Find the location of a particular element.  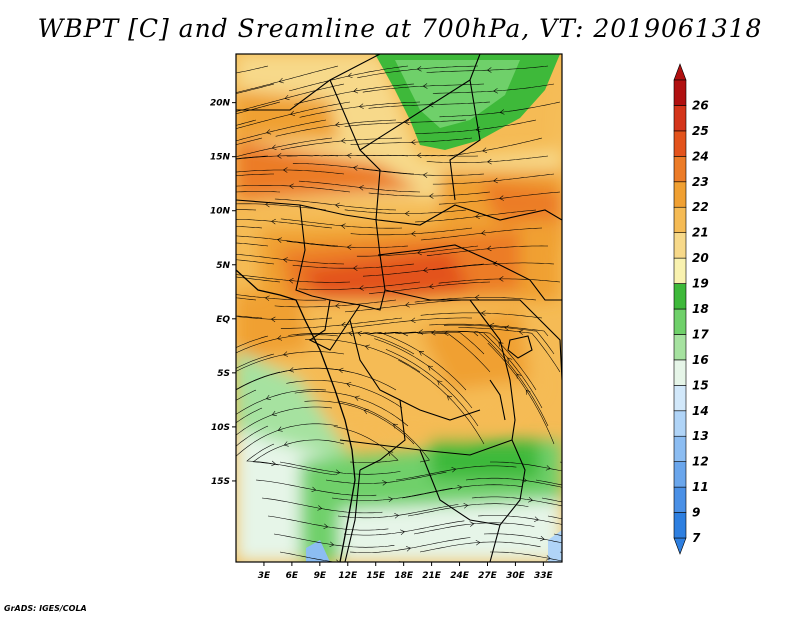

x-tick-label: 24E is located at coordinates (460, 576).